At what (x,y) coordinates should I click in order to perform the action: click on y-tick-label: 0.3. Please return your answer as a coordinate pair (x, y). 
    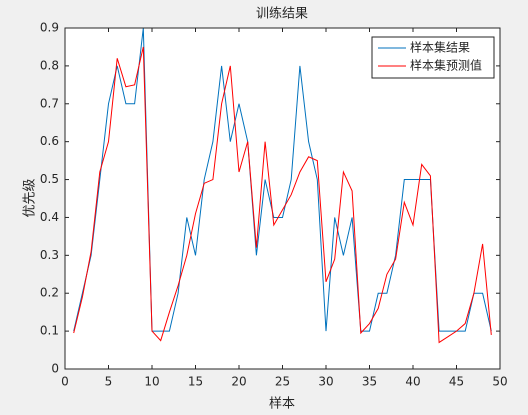
    Looking at the image, I should click on (49, 255).